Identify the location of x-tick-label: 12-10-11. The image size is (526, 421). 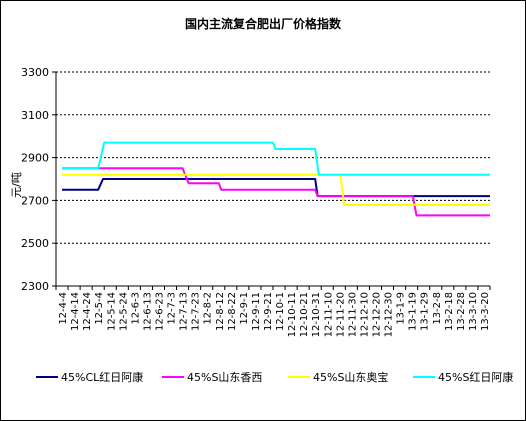
(292, 314).